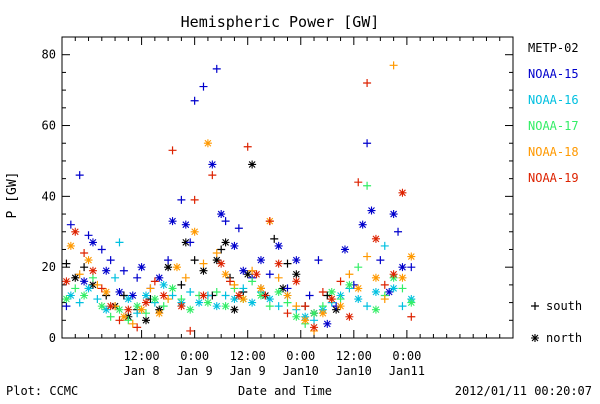 This screenshot has width=600, height=404. What do you see at coordinates (49, 196) in the screenshot?
I see `y-tick-label: 40` at bounding box center [49, 196].